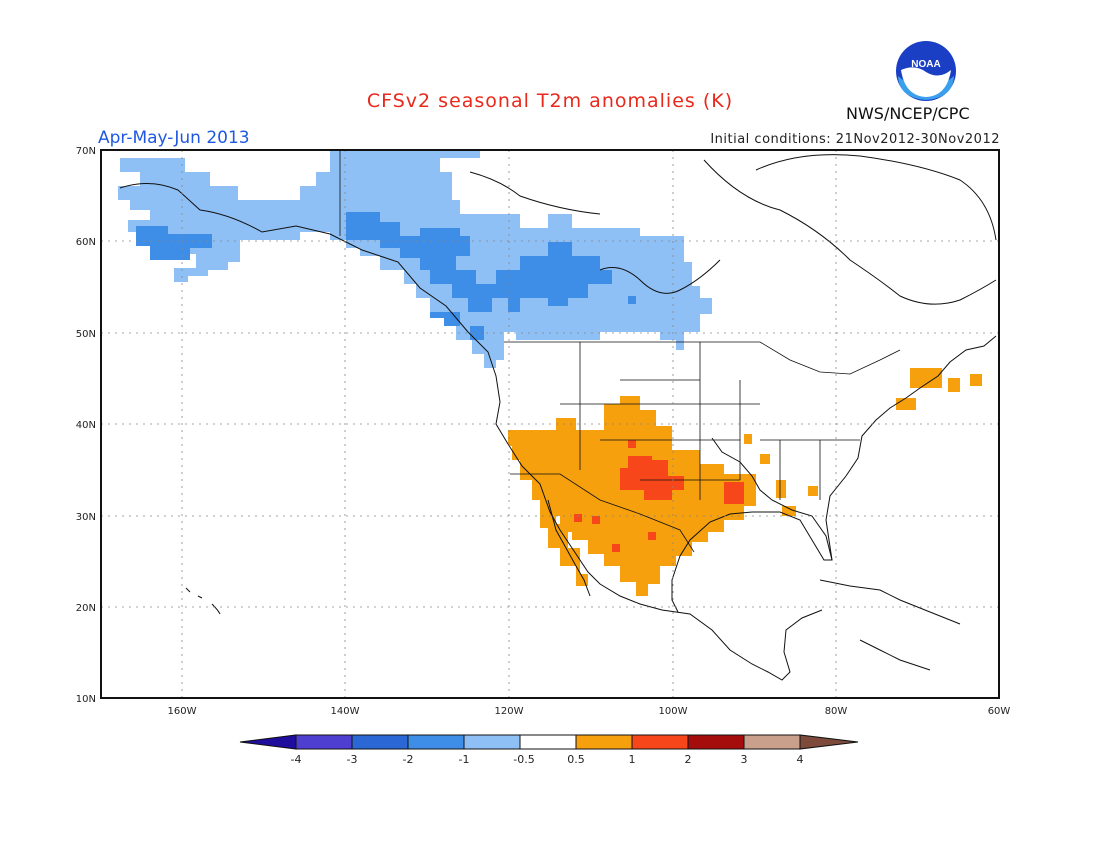 The image size is (1100, 850). I want to click on colorbar-label: -0.5, so click(523, 759).